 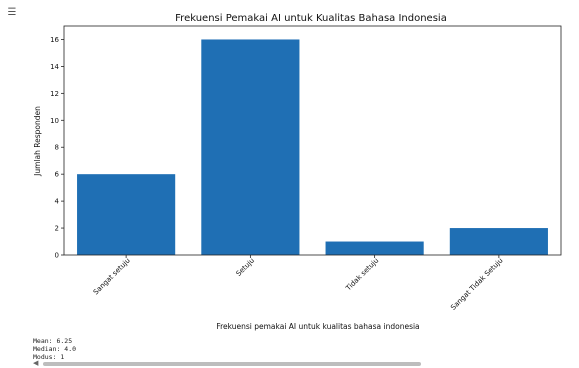 What do you see at coordinates (112, 277) in the screenshot?
I see `x-tick-label: Sangat setuju` at bounding box center [112, 277].